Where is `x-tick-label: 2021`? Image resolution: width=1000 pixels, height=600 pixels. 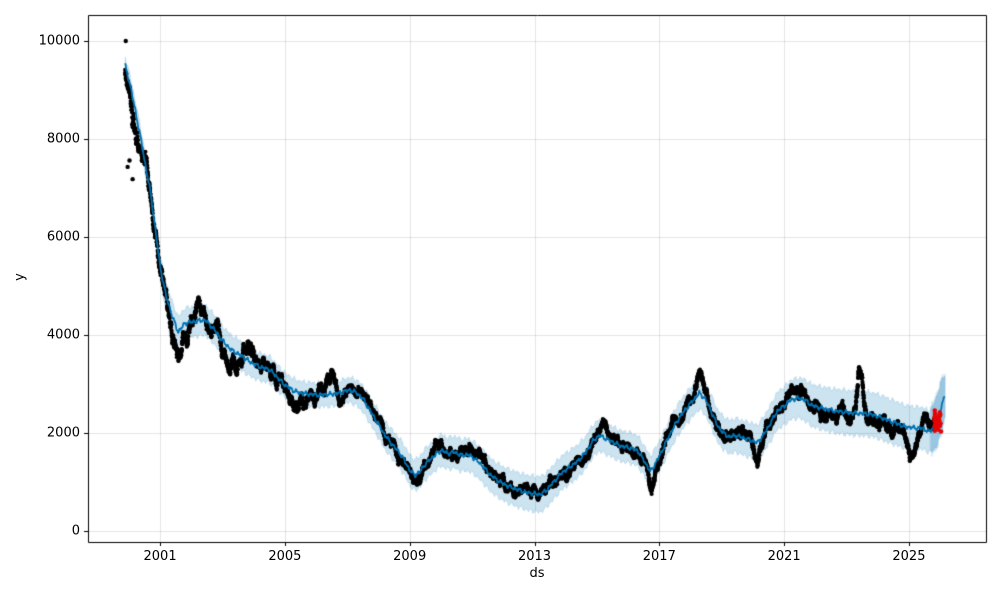 x-tick-label: 2021 is located at coordinates (784, 556).